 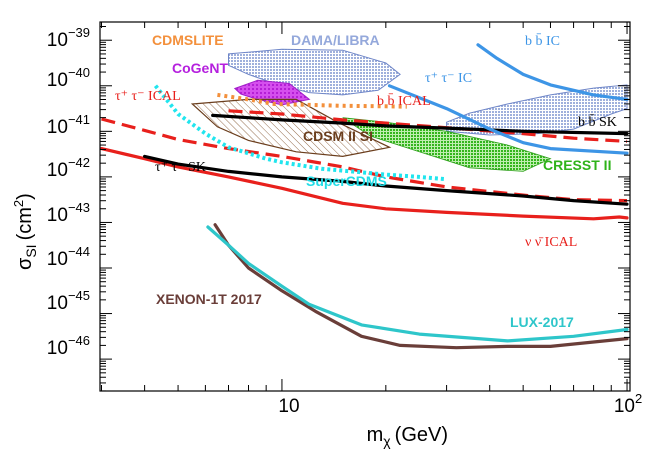 I want to click on curve-supercdms, so click(x=300, y=133).